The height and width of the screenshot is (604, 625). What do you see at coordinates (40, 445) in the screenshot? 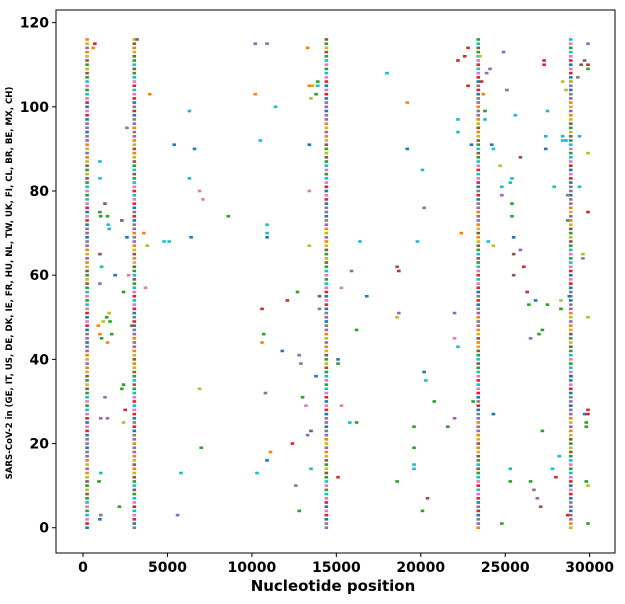
I see `y-tick-label: 20` at bounding box center [40, 445].